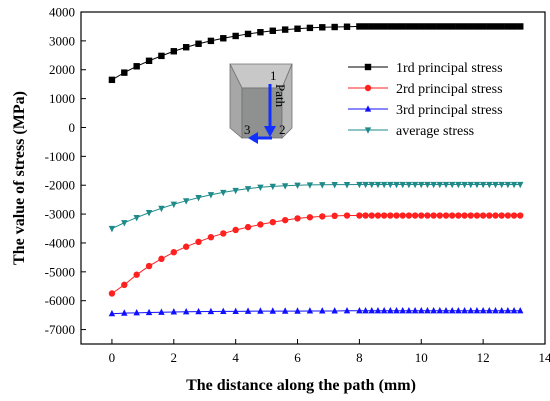  What do you see at coordinates (62, 69) in the screenshot?
I see `y-tick-label: 2000` at bounding box center [62, 69].